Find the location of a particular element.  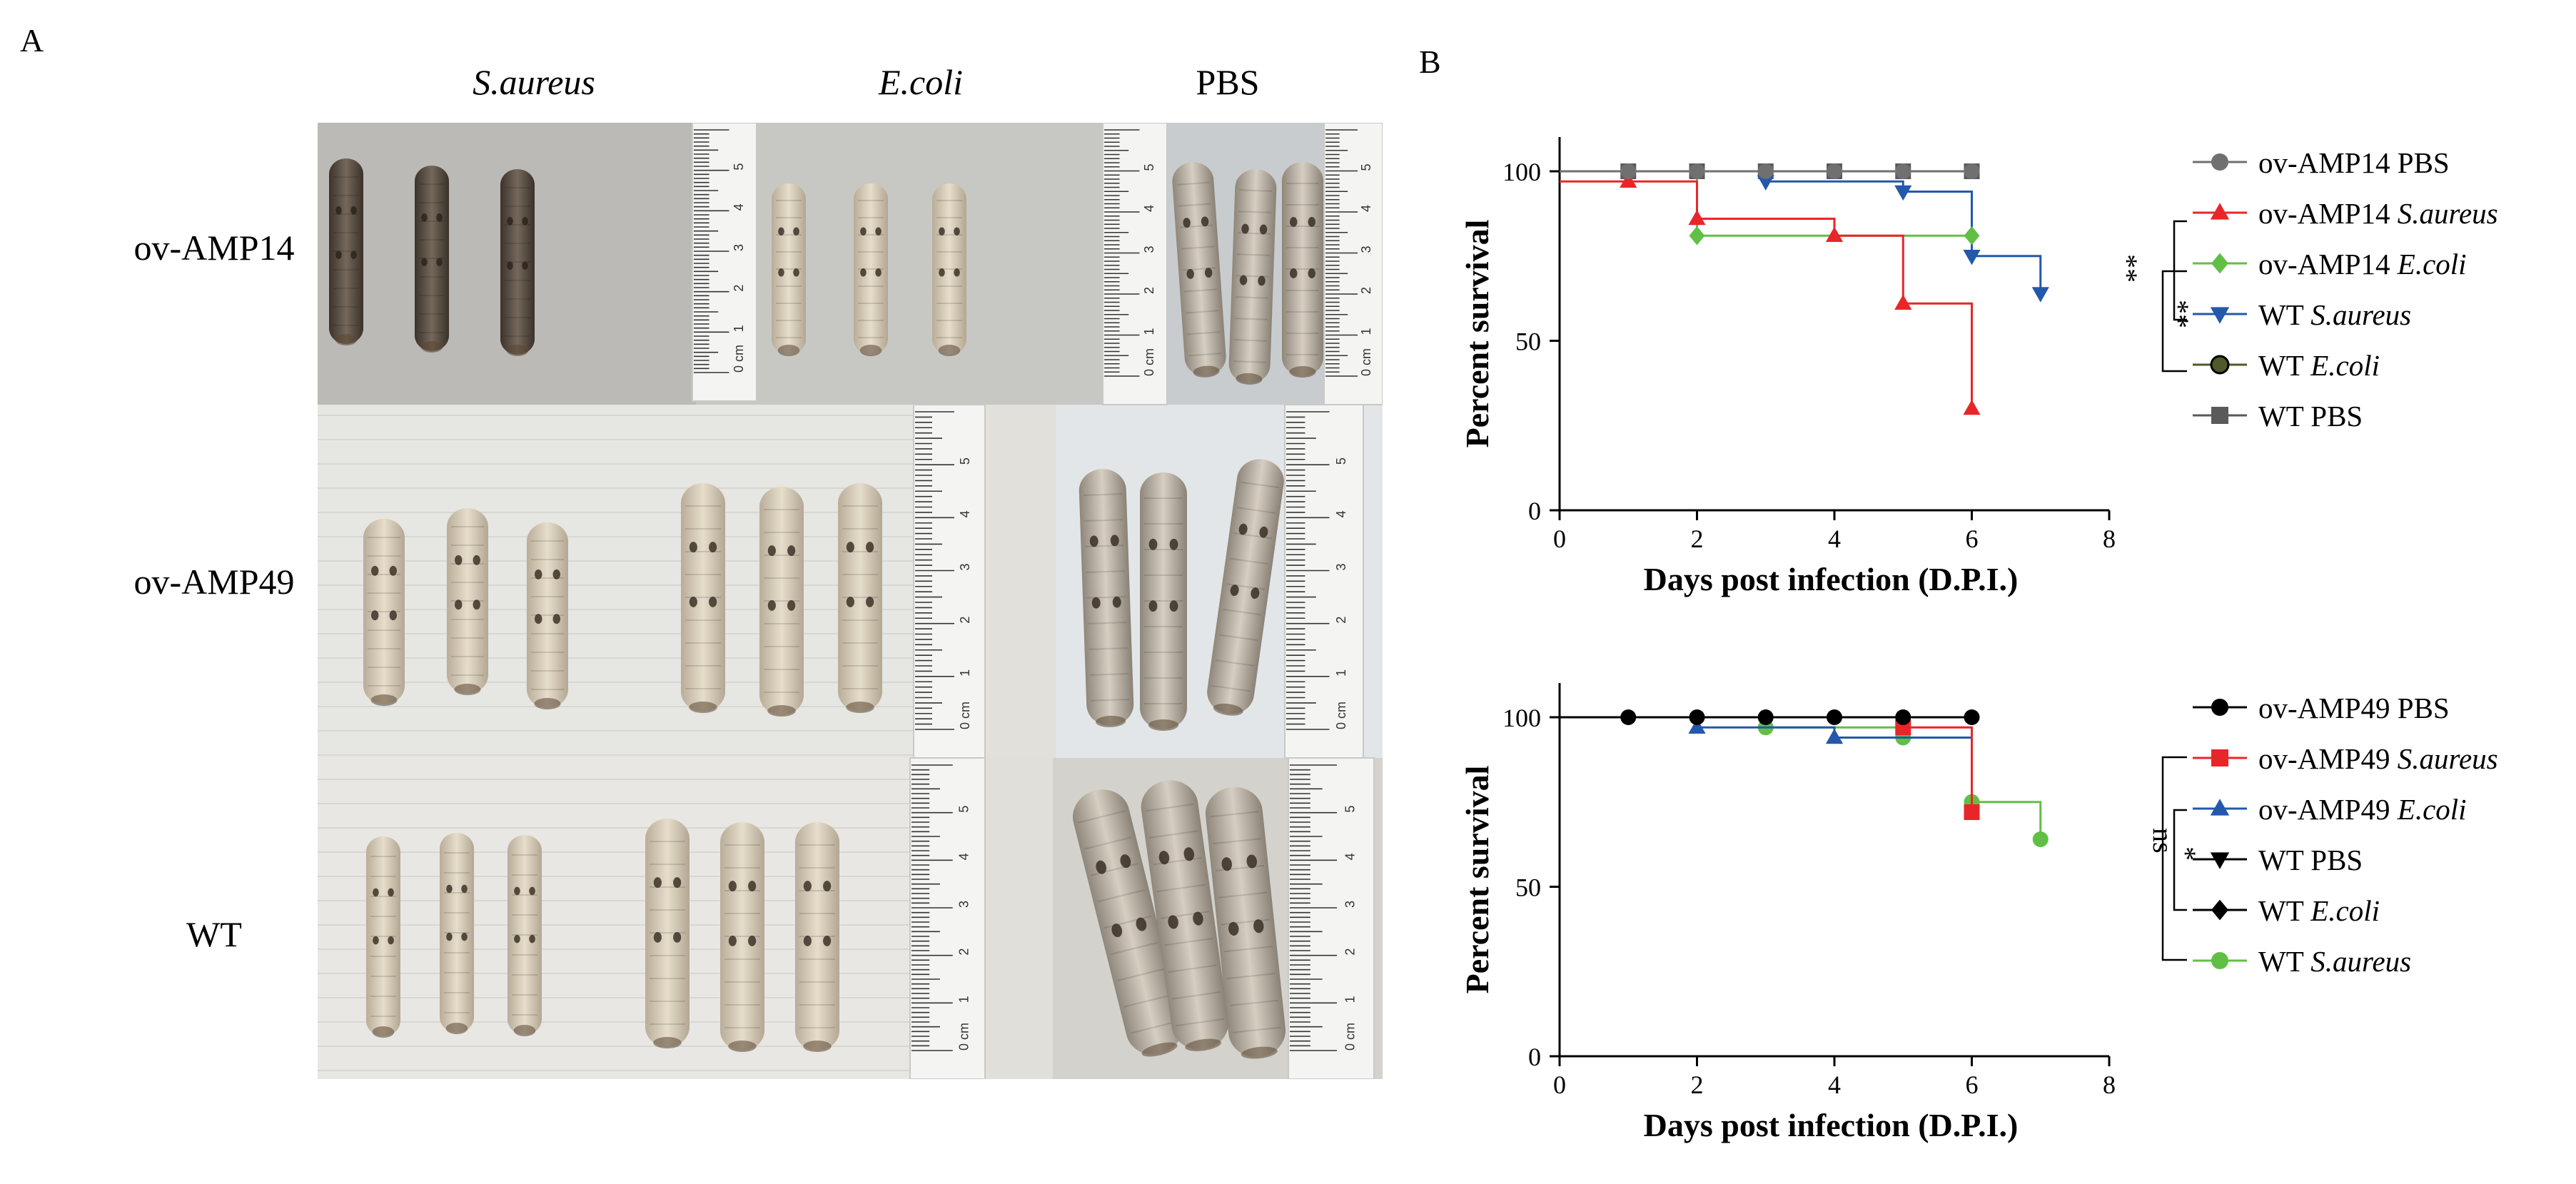

legend-label: ov-AMP14 PBS is located at coordinates (2354, 163).